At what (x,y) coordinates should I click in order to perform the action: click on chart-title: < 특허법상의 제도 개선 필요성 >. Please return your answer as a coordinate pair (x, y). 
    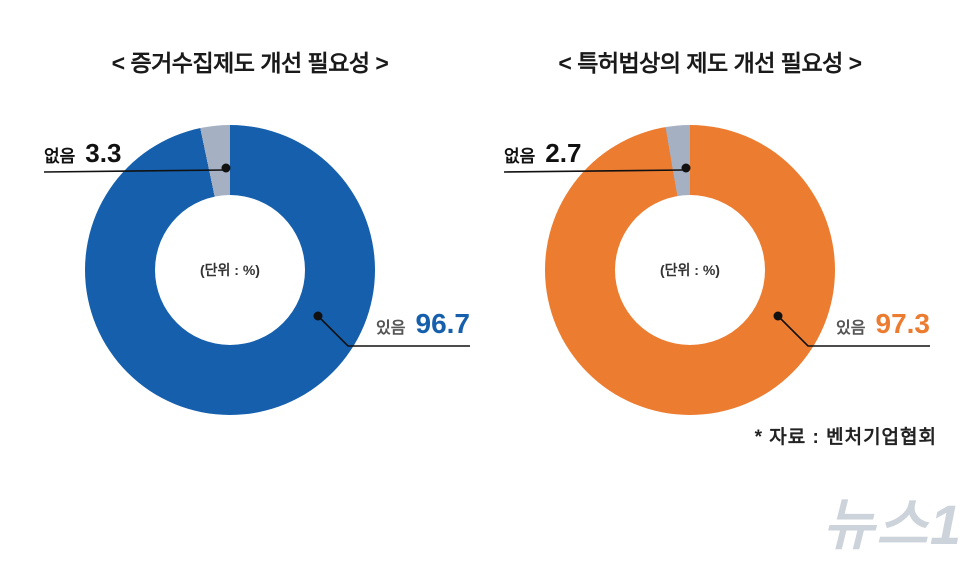
    Looking at the image, I should click on (710, 63).